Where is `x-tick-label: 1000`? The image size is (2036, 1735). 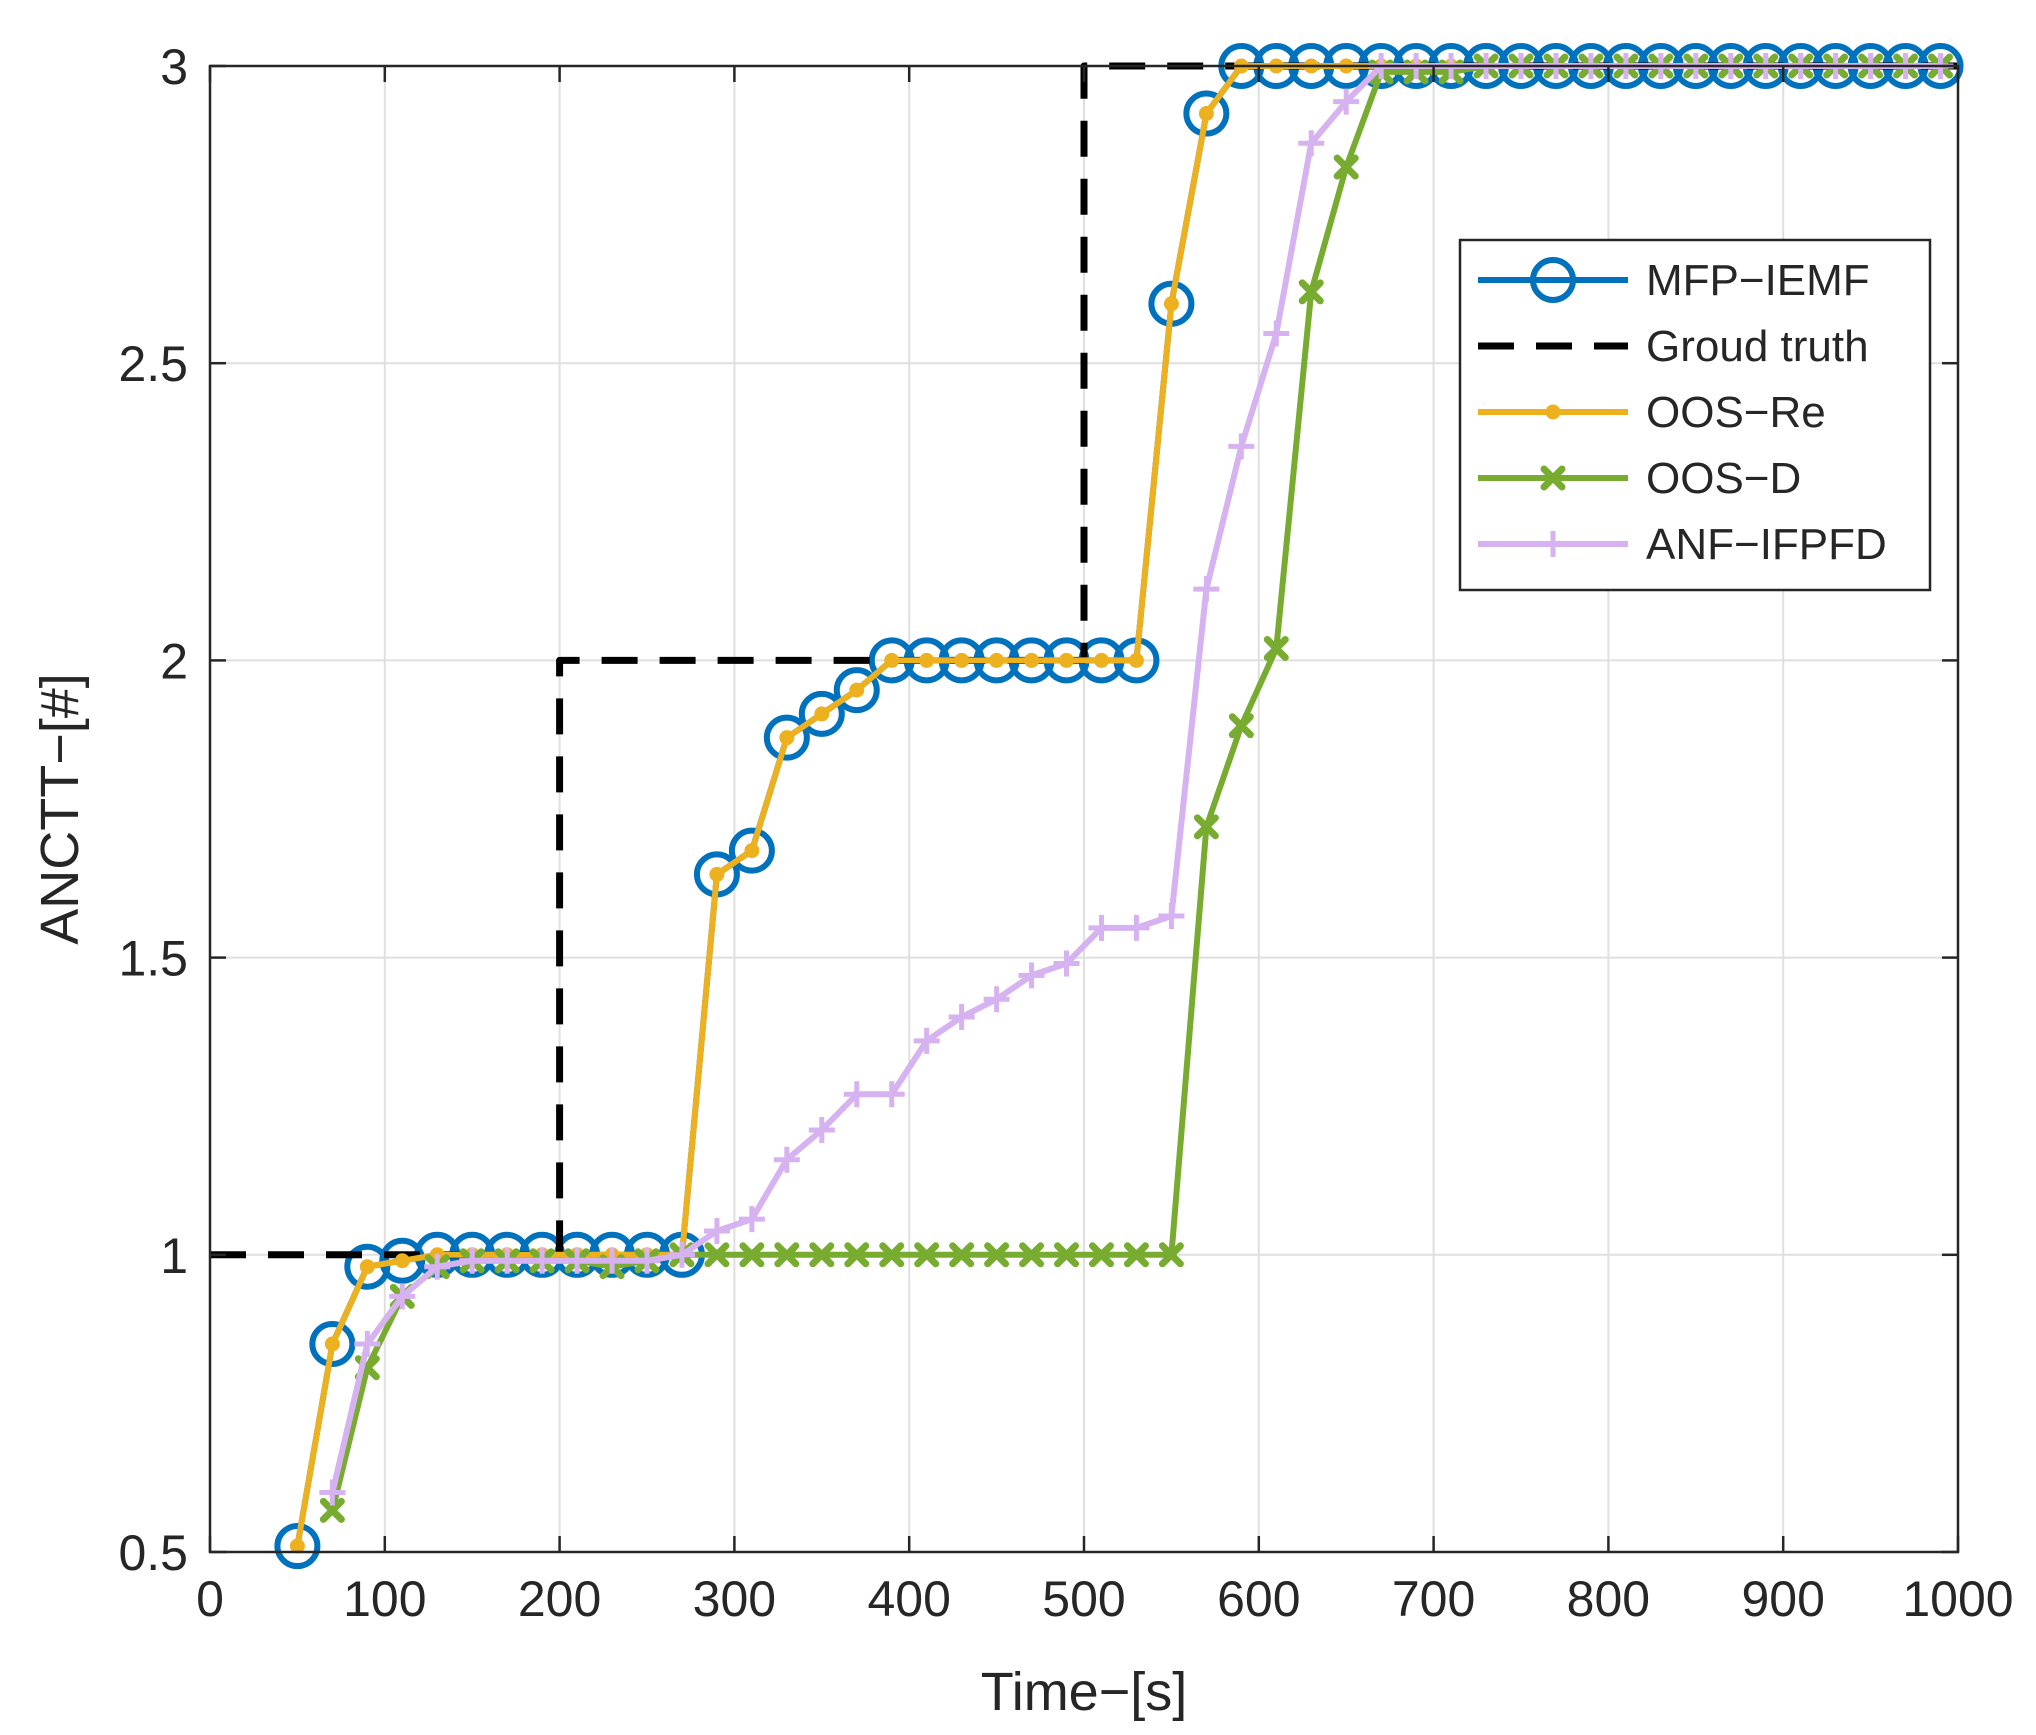
x-tick-label: 1000 is located at coordinates (1957, 1599).